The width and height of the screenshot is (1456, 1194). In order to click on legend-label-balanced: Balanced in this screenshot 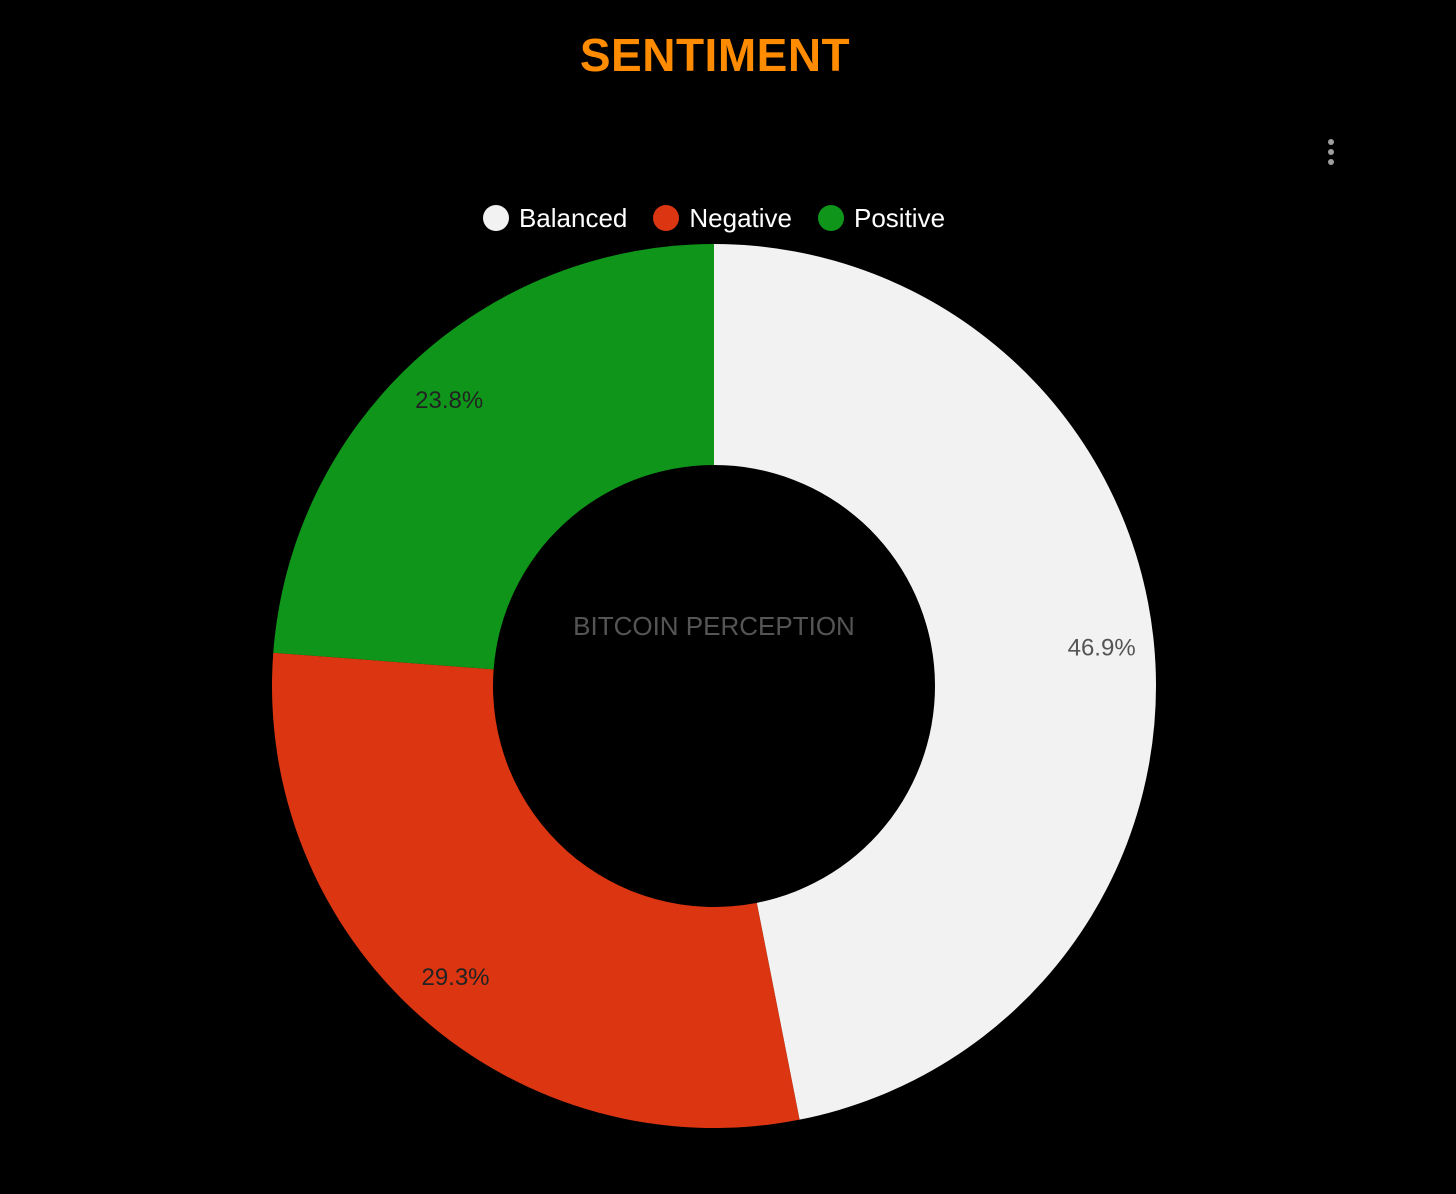, I will do `click(573, 217)`.